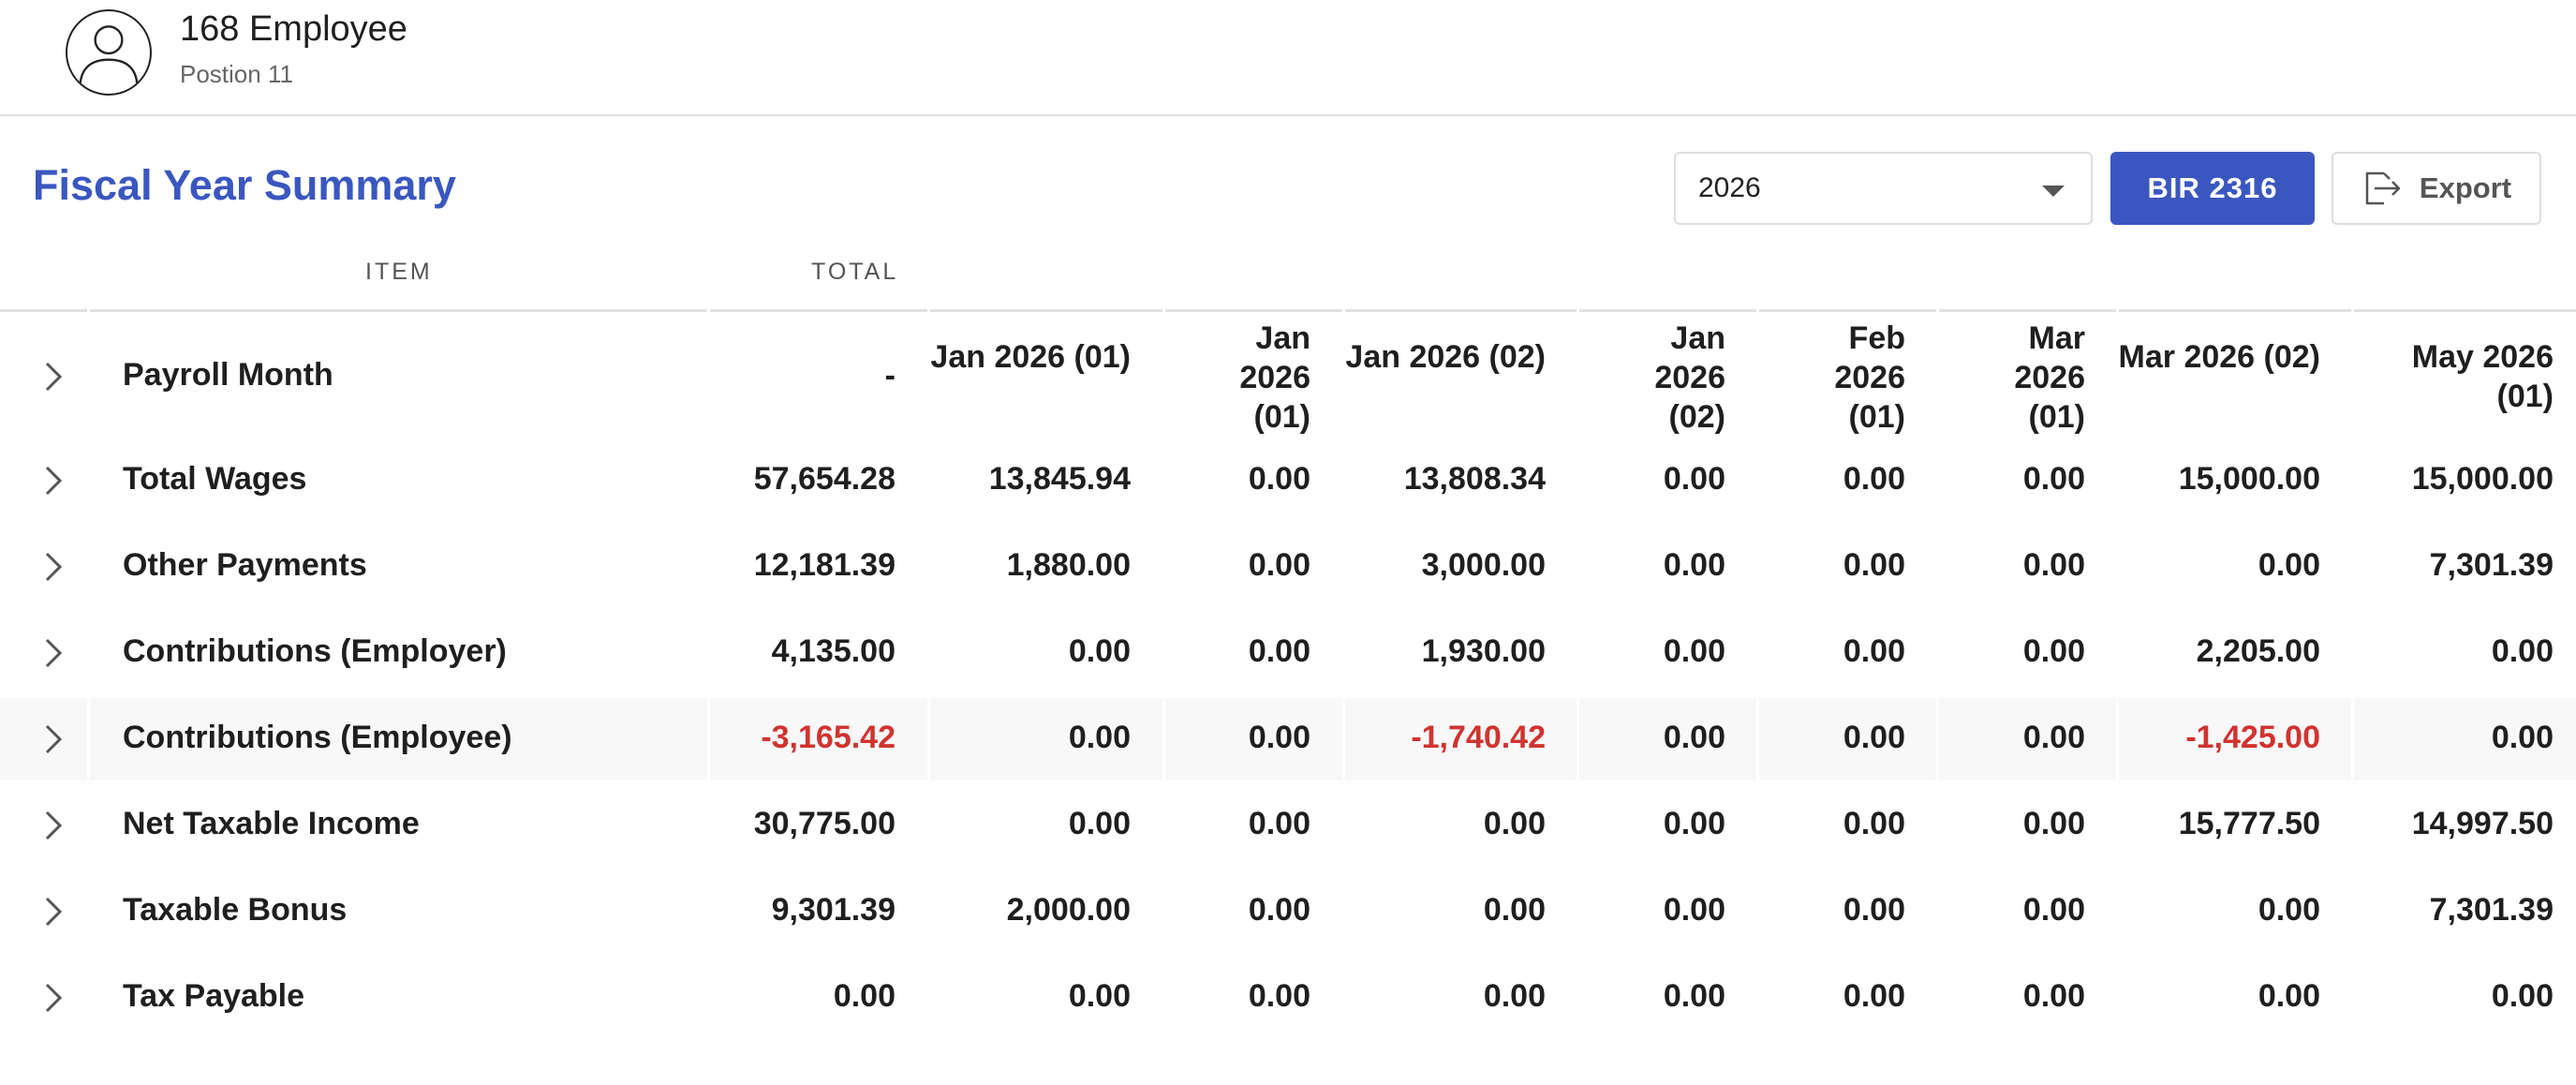  What do you see at coordinates (2213, 188) in the screenshot?
I see `bir-2316-button: BIR 2316` at bounding box center [2213, 188].